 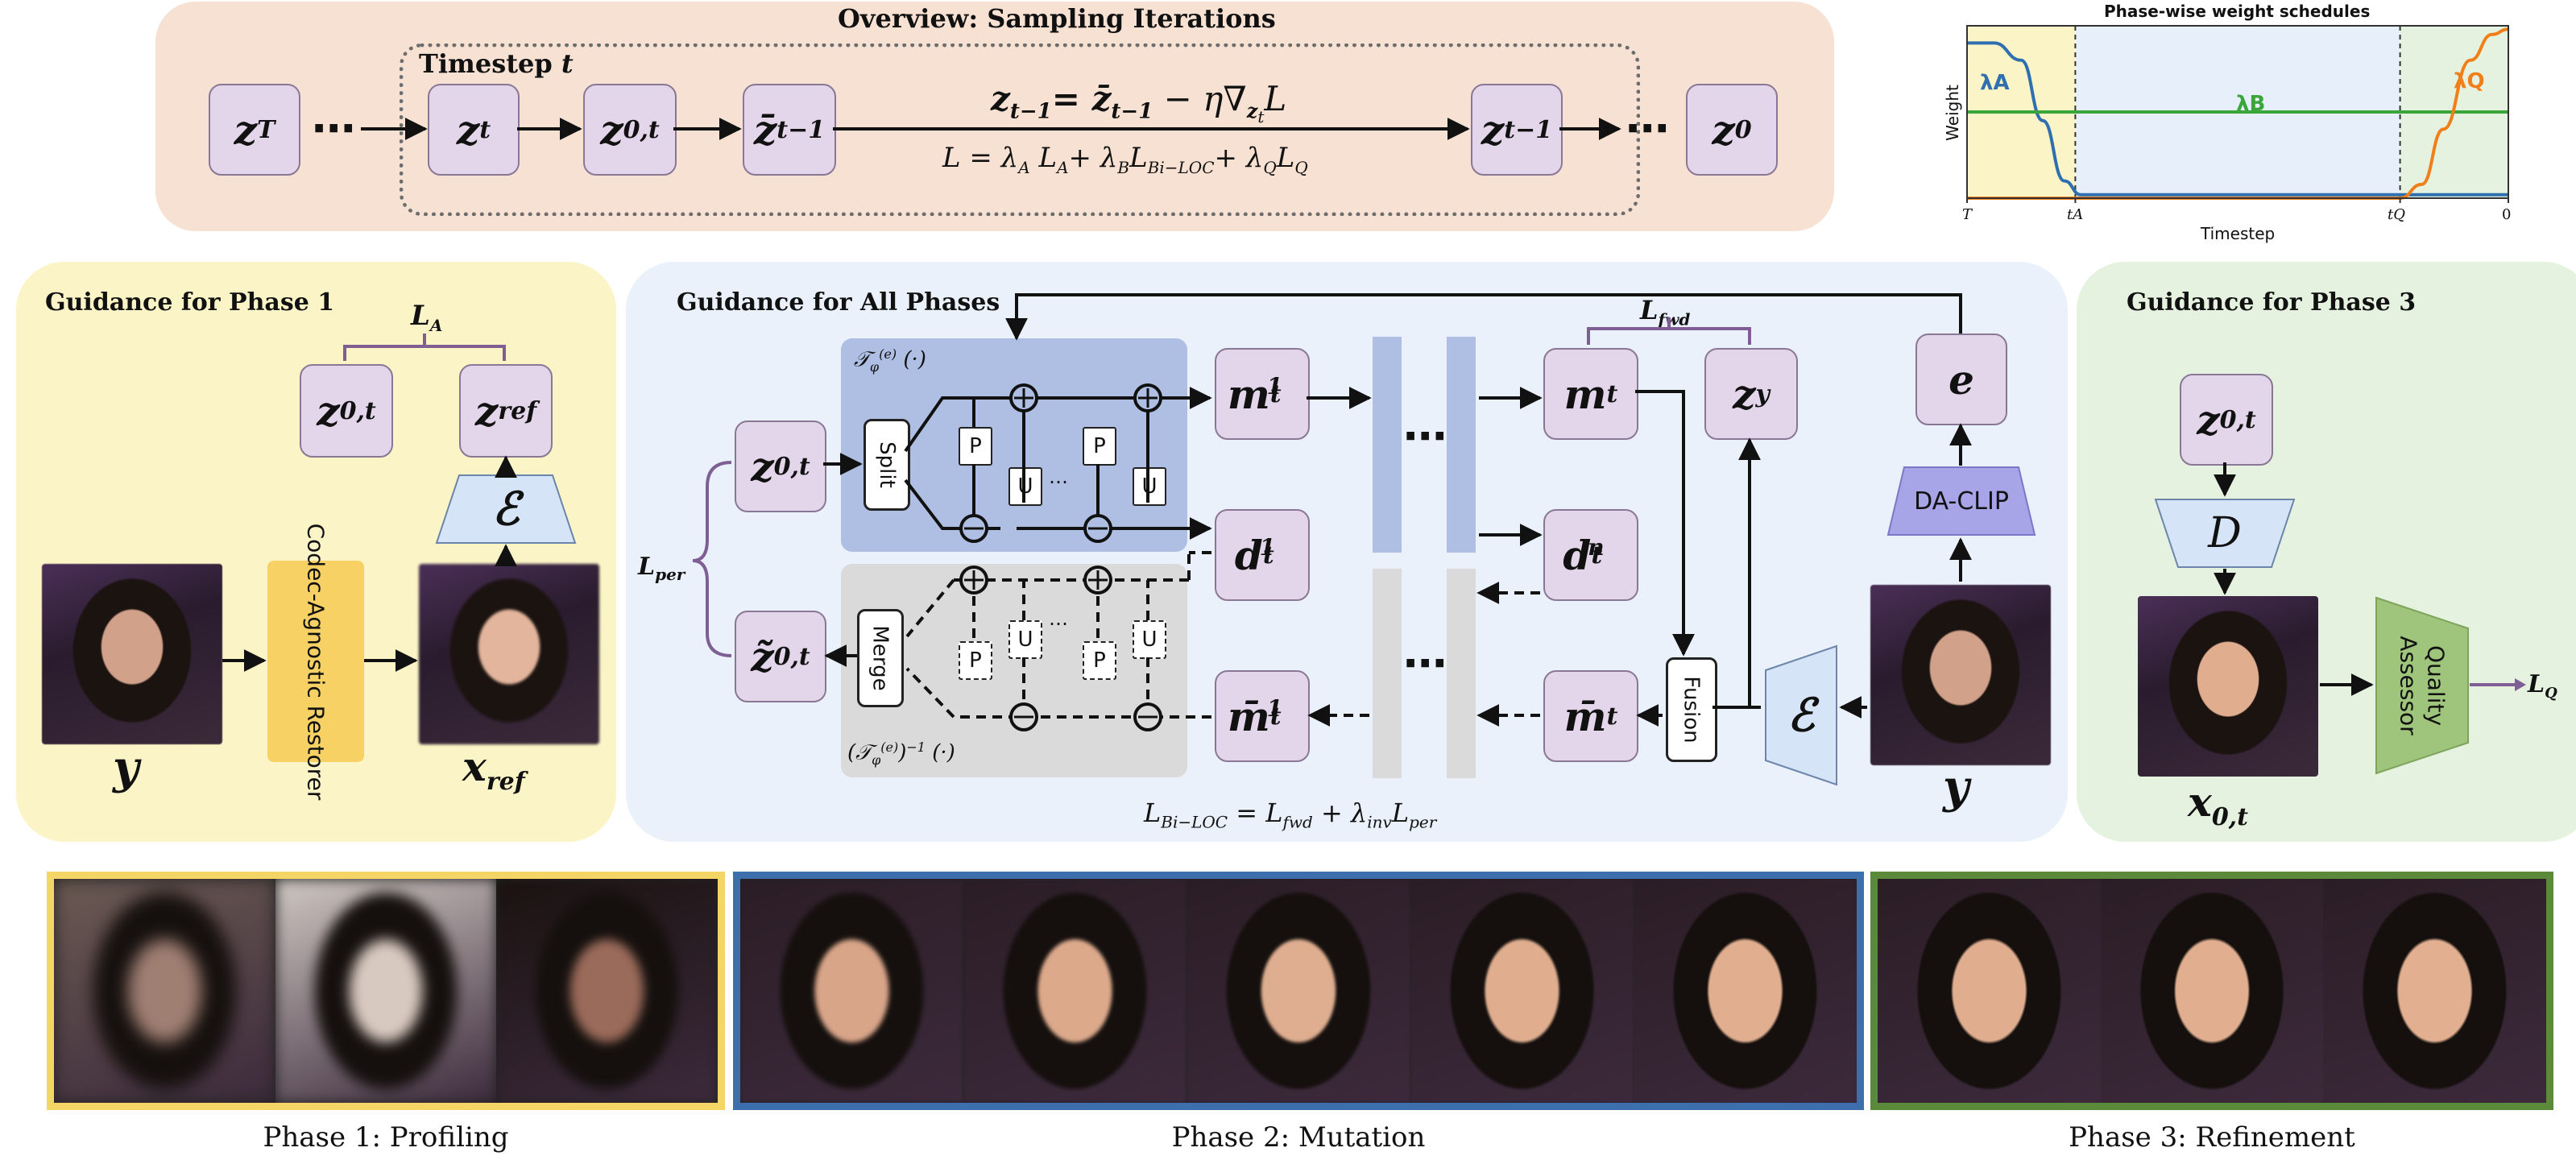 I want to click on phase2-caption: Phase 2: Mutation, so click(x=1298, y=1137).